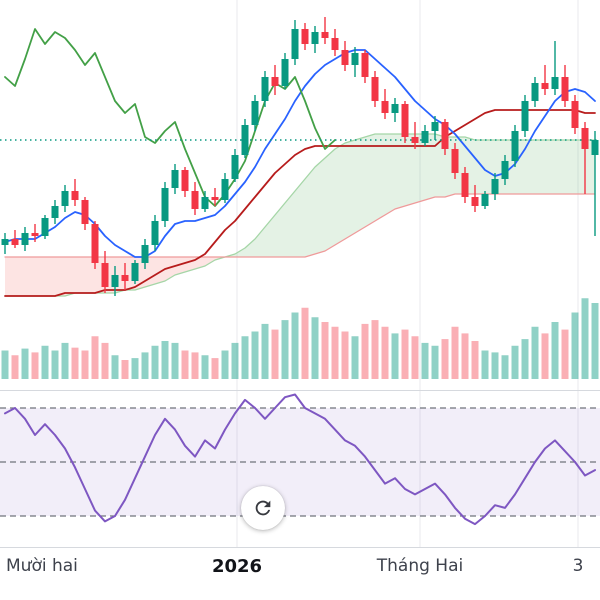  I want to click on time-axis-label-december: Mười hai, so click(42, 566).